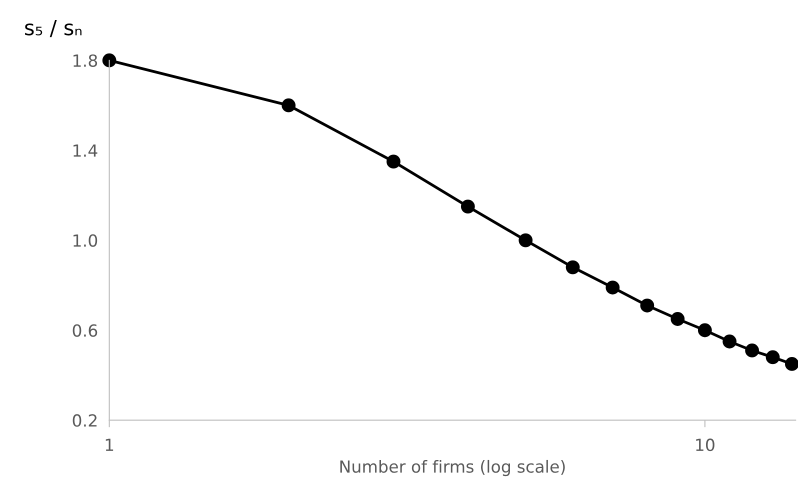 This screenshot has height=483, width=798. I want to click on y-tick-label: 1.8, so click(86, 60).